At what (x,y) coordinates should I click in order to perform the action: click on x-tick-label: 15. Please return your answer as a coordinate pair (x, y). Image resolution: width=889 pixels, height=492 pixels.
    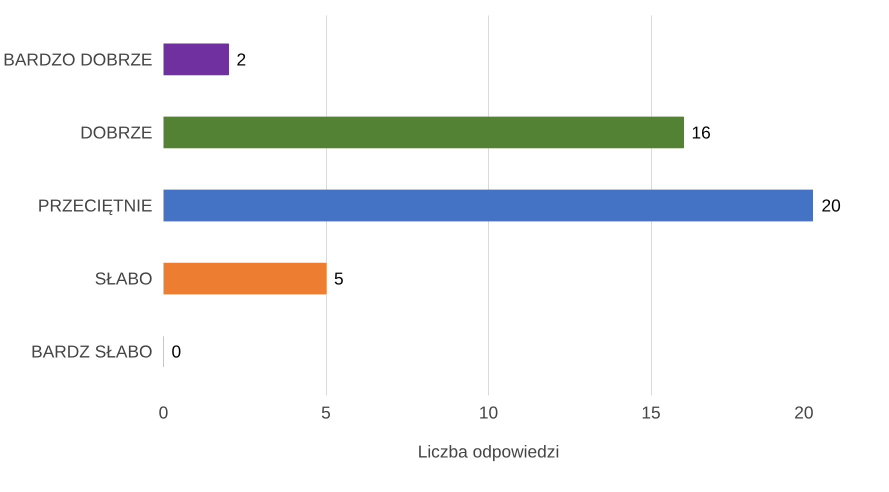
    Looking at the image, I should click on (651, 412).